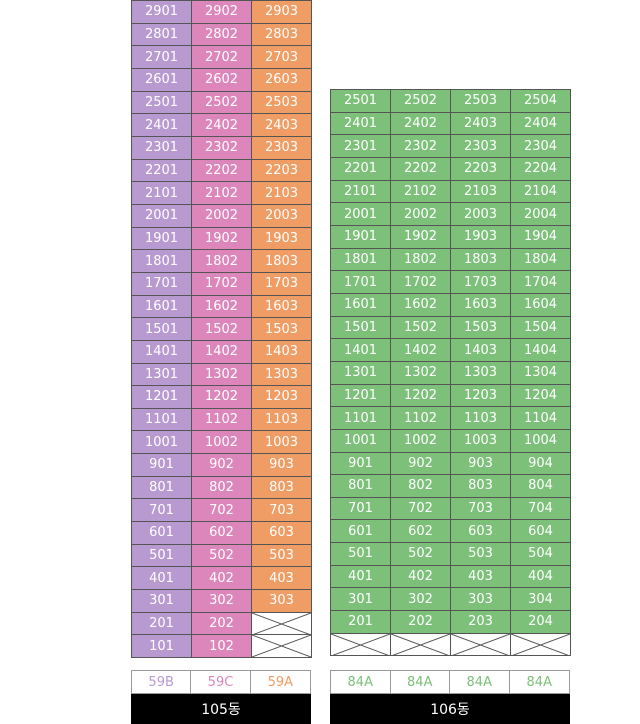  What do you see at coordinates (222, 125) in the screenshot?
I see `unit-cell: 2402` at bounding box center [222, 125].